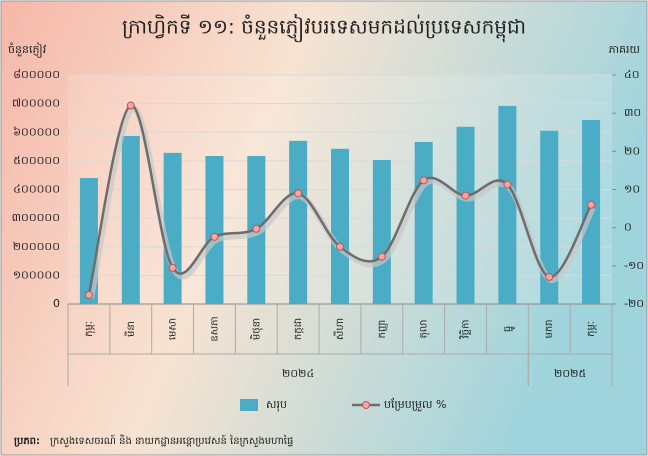  Describe the element at coordinates (256, 329) in the screenshot. I see `x-tick-label: មិថុនា` at that location.